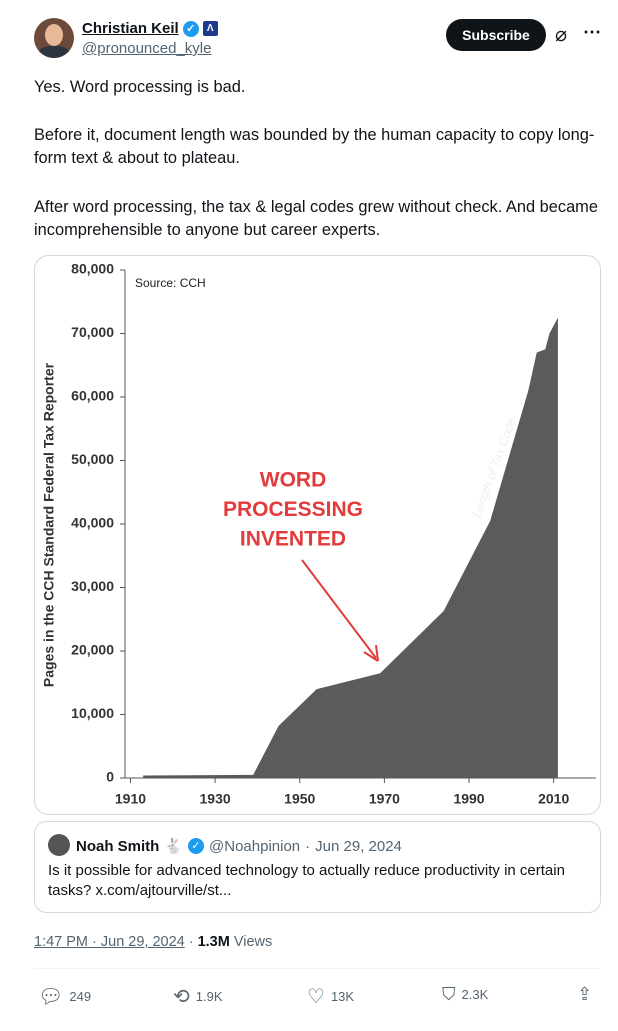 This screenshot has width=618, height=1031. What do you see at coordinates (342, 996) in the screenshot?
I see `like-count: 13K` at bounding box center [342, 996].